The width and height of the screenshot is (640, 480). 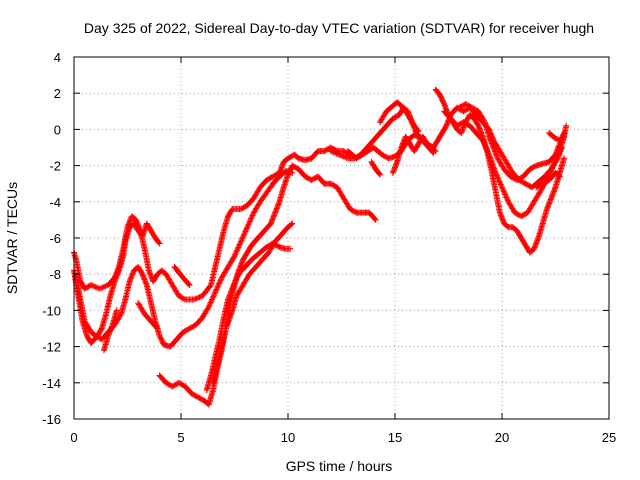 I want to click on x-tick-label: 0, so click(x=73, y=437).